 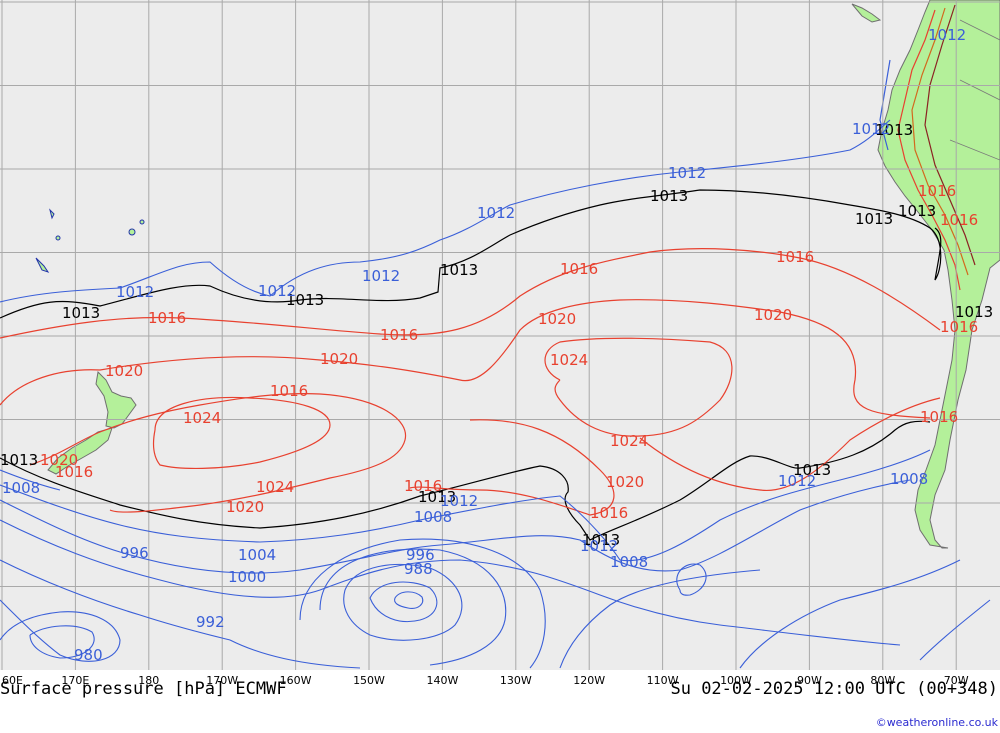 What do you see at coordinates (736, 680) in the screenshot?
I see `longitude-tick-label: 100W` at bounding box center [736, 680].